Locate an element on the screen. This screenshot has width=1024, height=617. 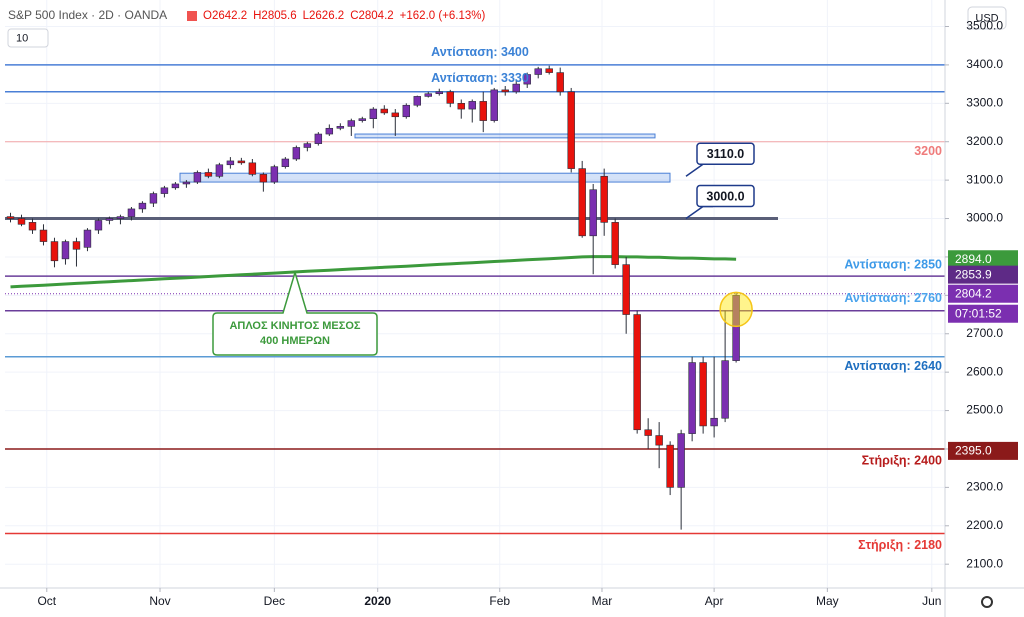
x-tick-label: Nov is located at coordinates (159, 601).